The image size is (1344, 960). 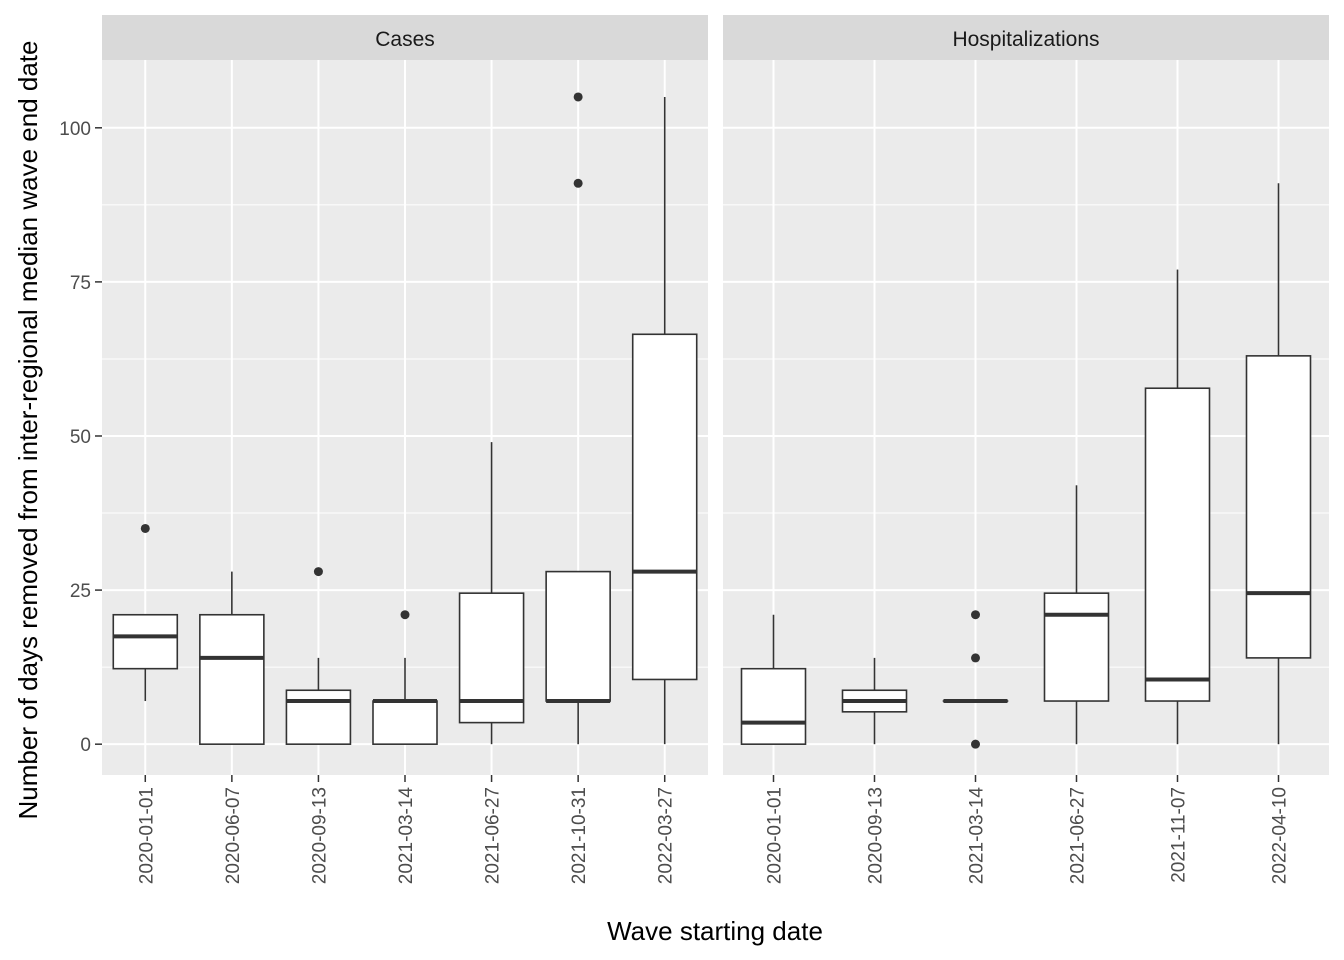 What do you see at coordinates (80, 591) in the screenshot?
I see `y-tick-label: 25` at bounding box center [80, 591].